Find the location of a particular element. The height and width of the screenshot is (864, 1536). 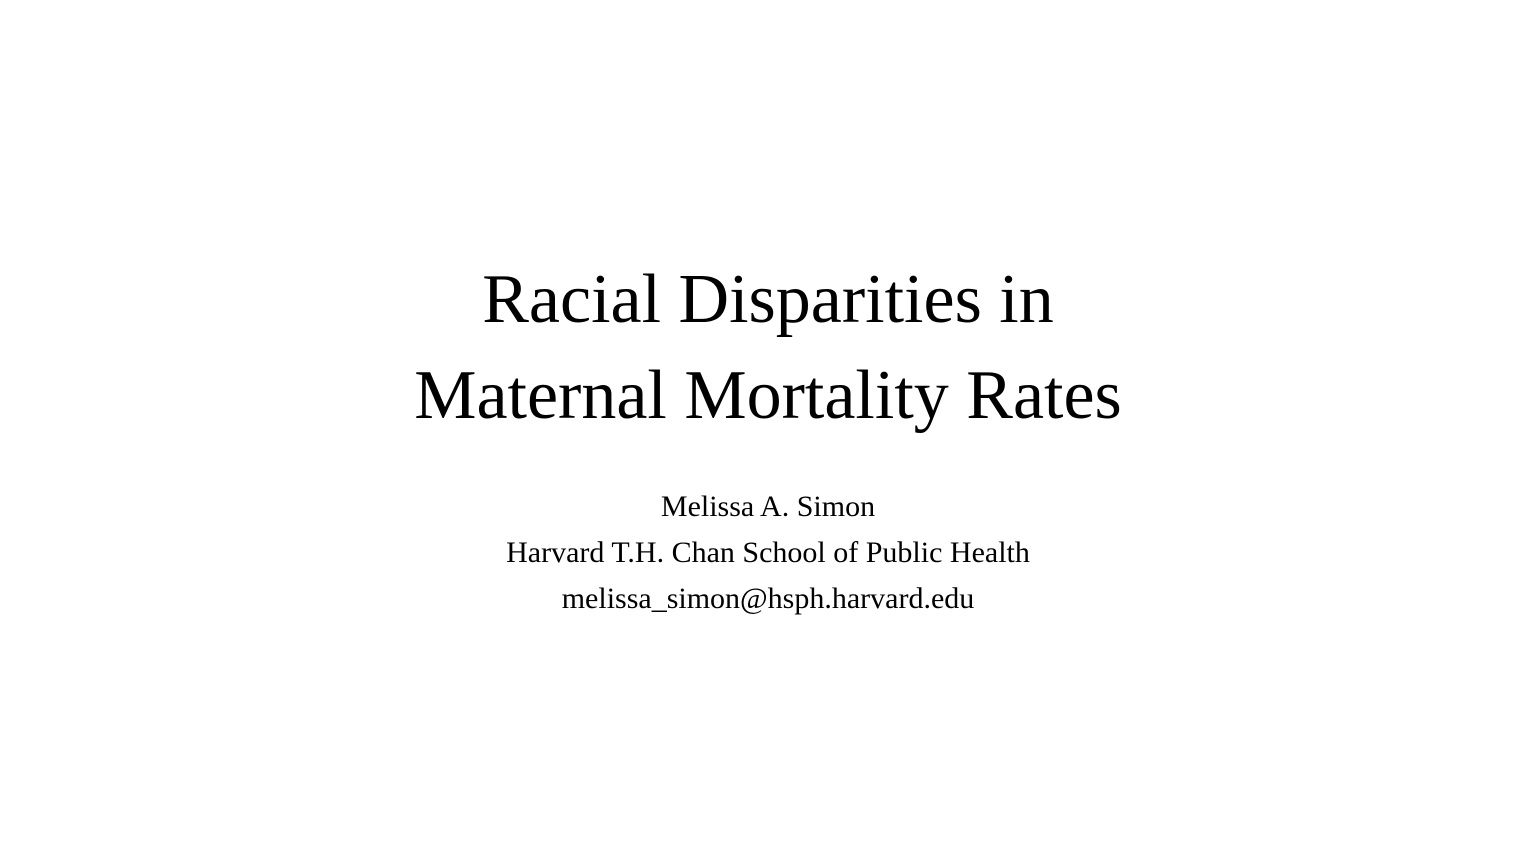

slide-title-line-1: Racial Disparities in is located at coordinates (768, 299).